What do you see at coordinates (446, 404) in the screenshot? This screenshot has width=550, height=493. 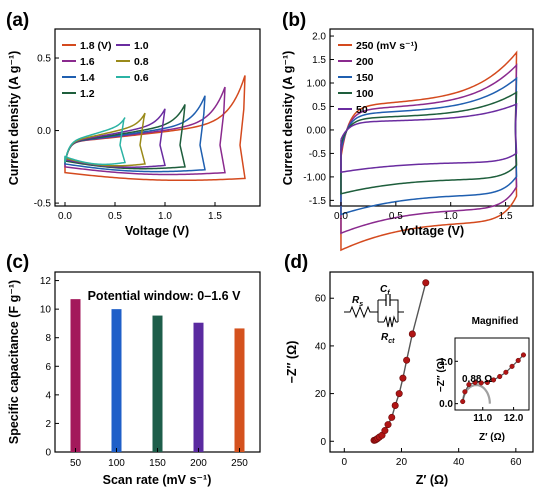 I see `inset-ytick-label: 0.0` at bounding box center [446, 404].